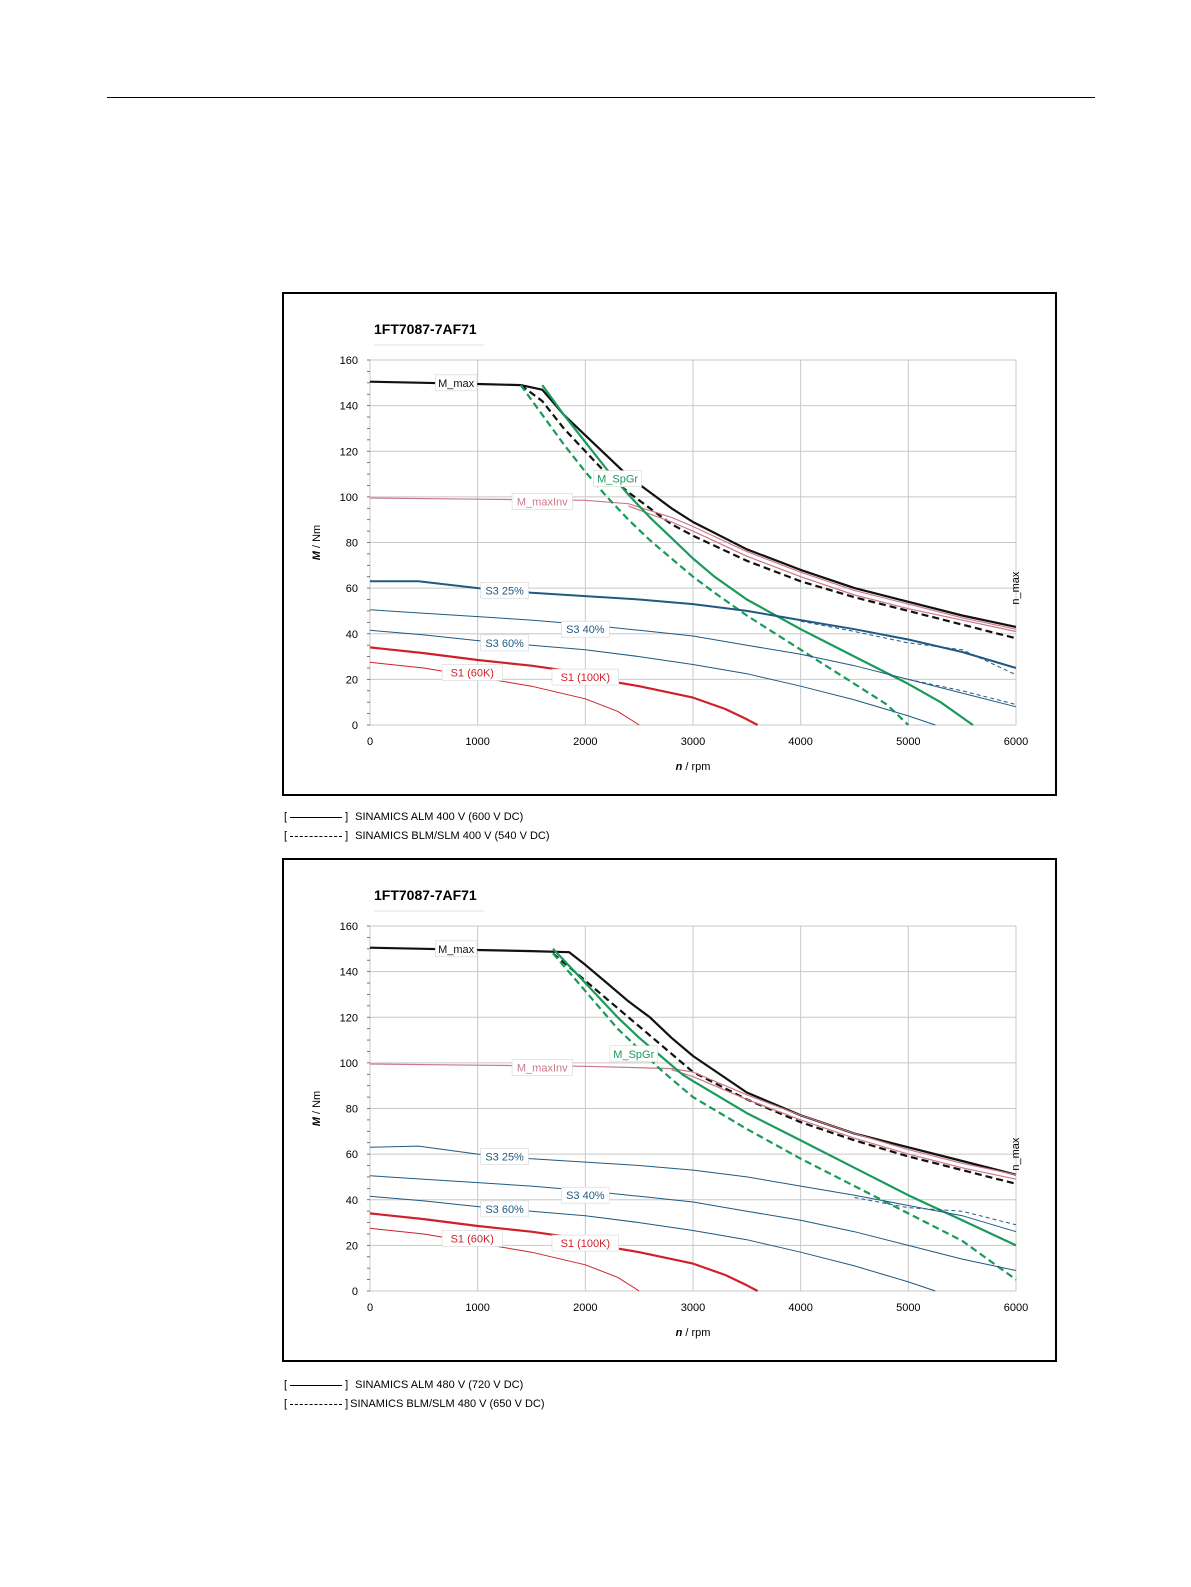 Image resolution: width=1191 pixels, height=1587 pixels. I want to click on series-line-s1-60k, so click(504, 693).